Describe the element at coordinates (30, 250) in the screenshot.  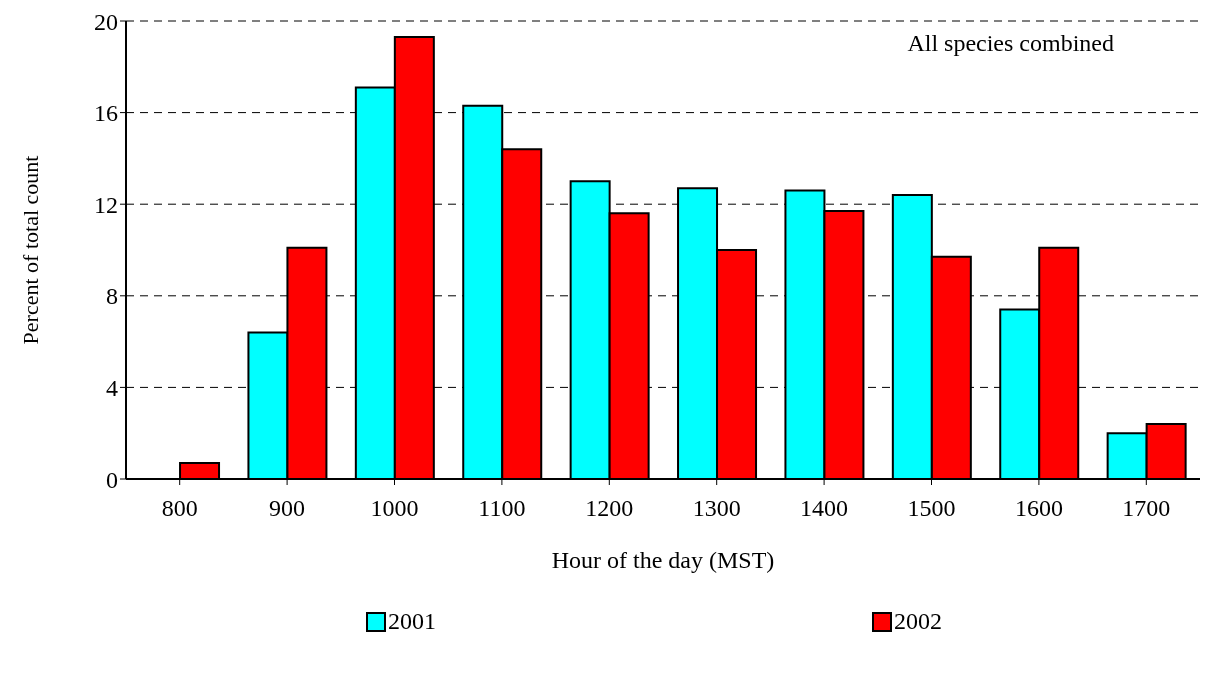
I see `y-axis-title: Percent of total count` at that location.